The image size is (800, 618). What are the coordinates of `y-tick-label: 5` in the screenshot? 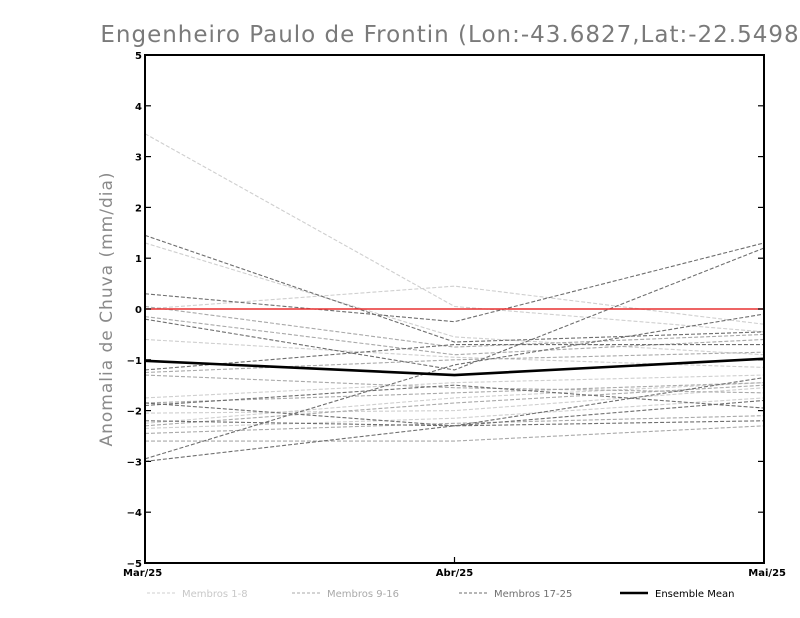 It's located at (138, 56).